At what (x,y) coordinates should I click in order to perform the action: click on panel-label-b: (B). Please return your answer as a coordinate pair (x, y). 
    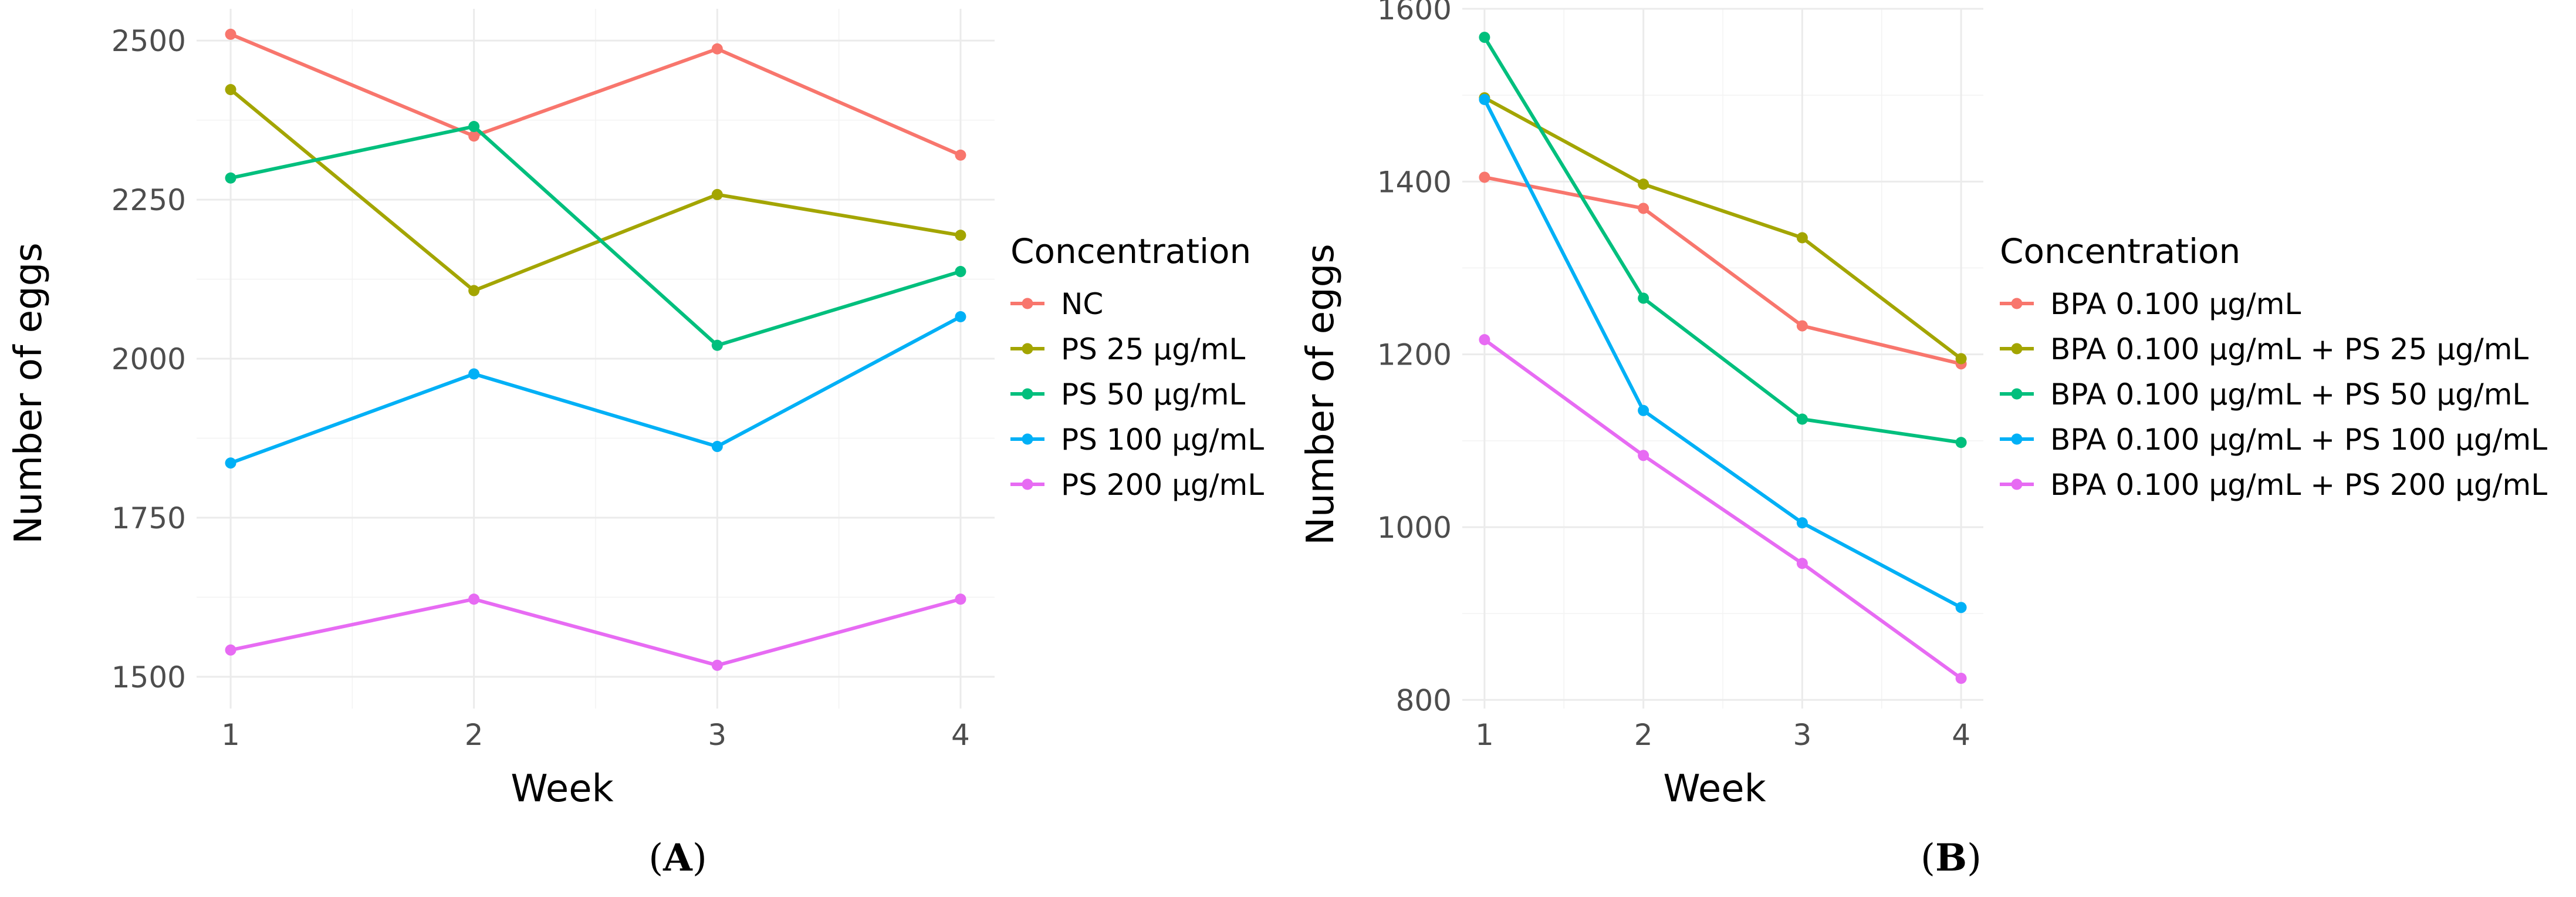
    Looking at the image, I should click on (1951, 858).